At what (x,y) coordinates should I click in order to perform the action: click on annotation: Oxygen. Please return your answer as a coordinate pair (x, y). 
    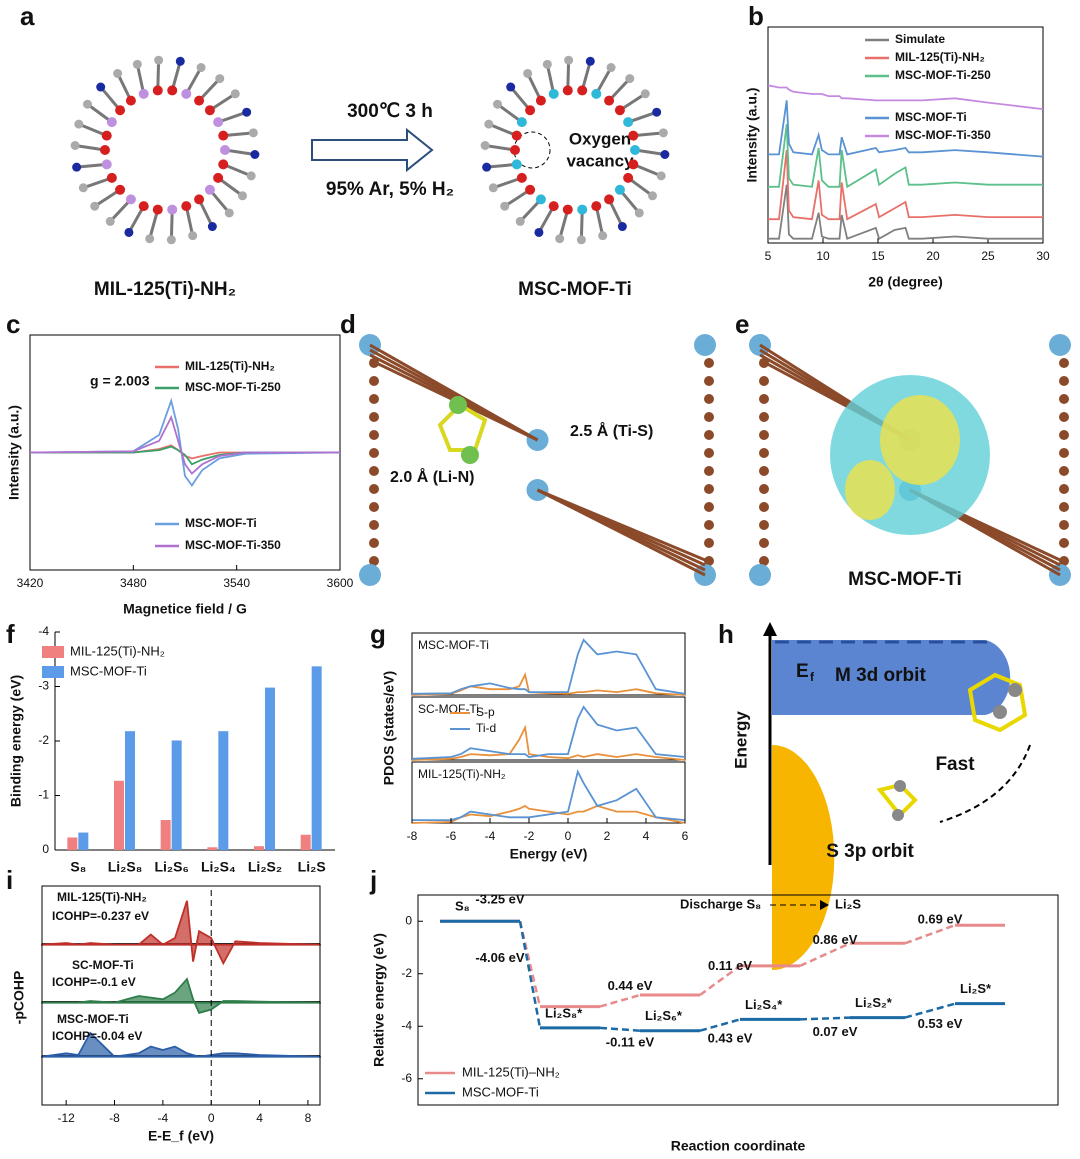
    Looking at the image, I should click on (600, 138).